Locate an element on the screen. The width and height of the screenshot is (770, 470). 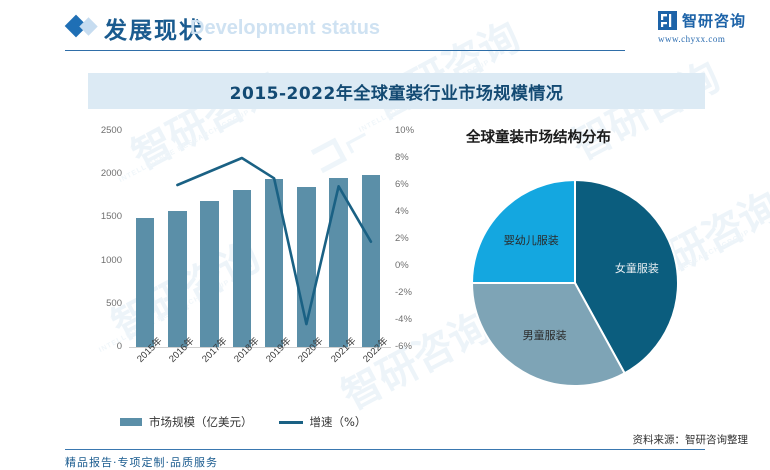
legend-item-line: 增速（%） is located at coordinates (322, 422).